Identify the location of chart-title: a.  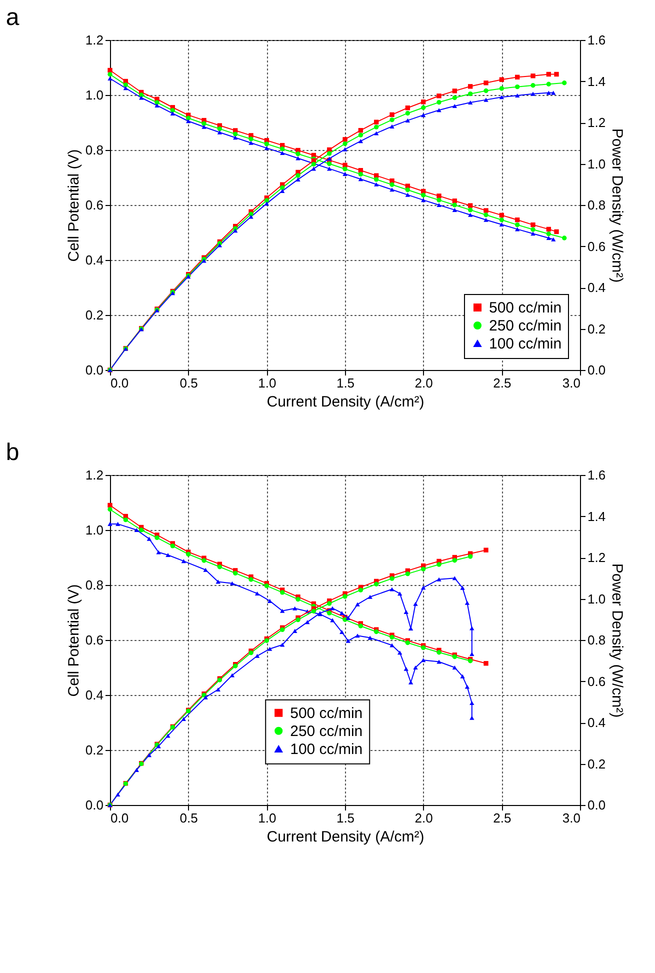
(13, 17).